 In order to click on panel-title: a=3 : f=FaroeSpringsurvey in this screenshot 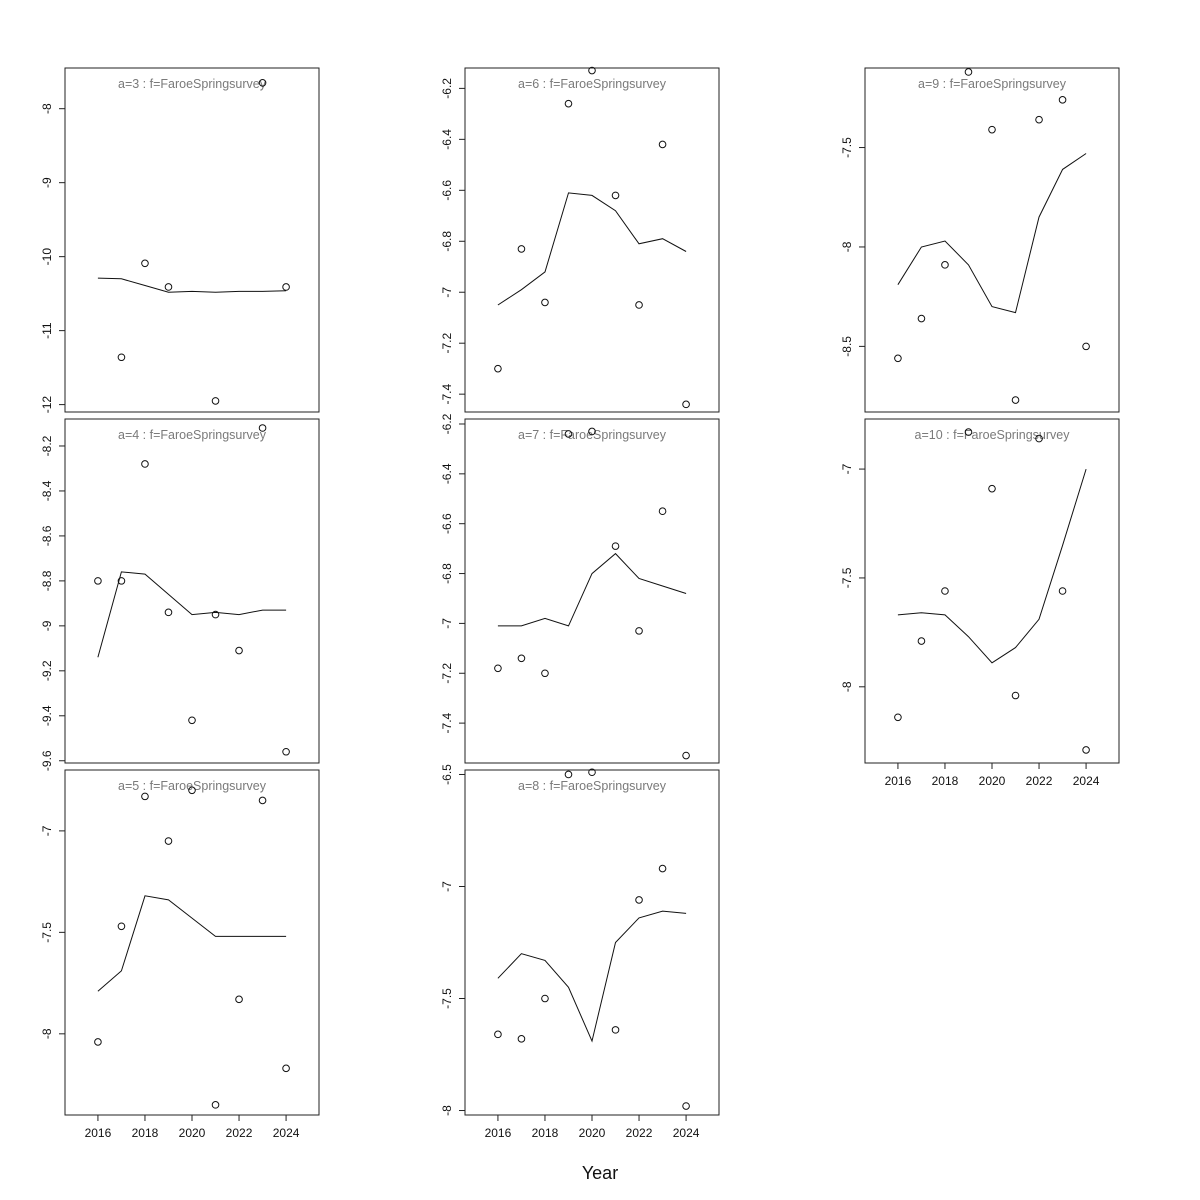, I will do `click(192, 84)`.